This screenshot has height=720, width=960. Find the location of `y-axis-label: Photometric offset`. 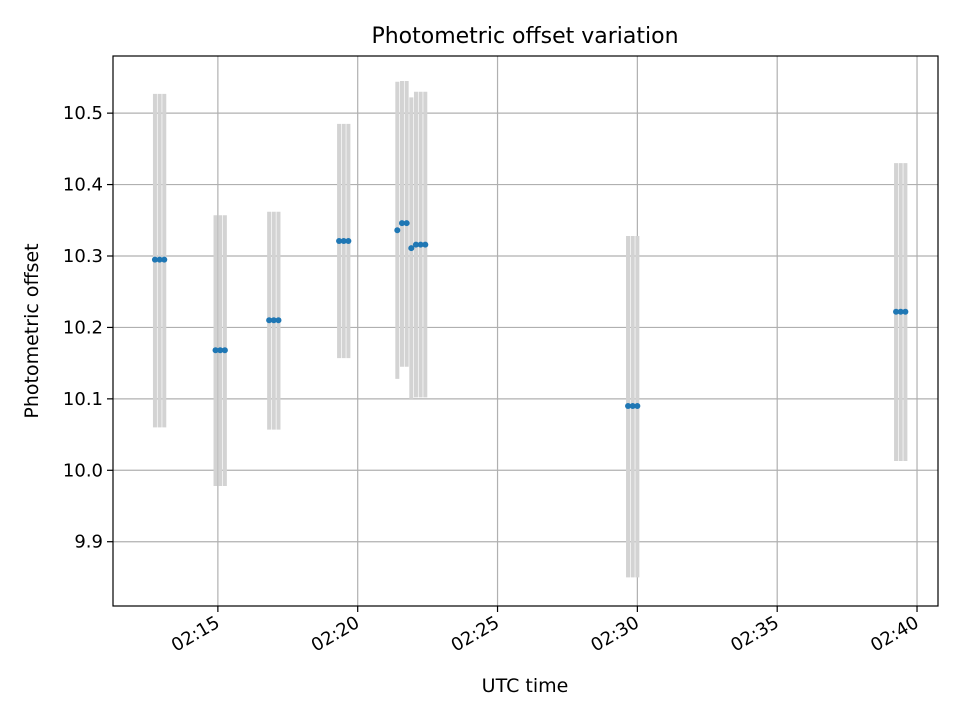

y-axis-label: Photometric offset is located at coordinates (32, 330).